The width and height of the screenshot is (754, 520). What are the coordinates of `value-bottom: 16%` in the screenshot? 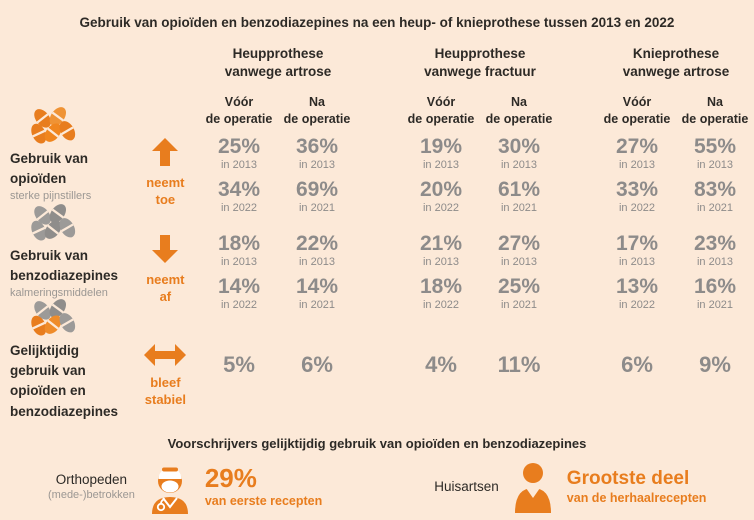 It's located at (715, 286).